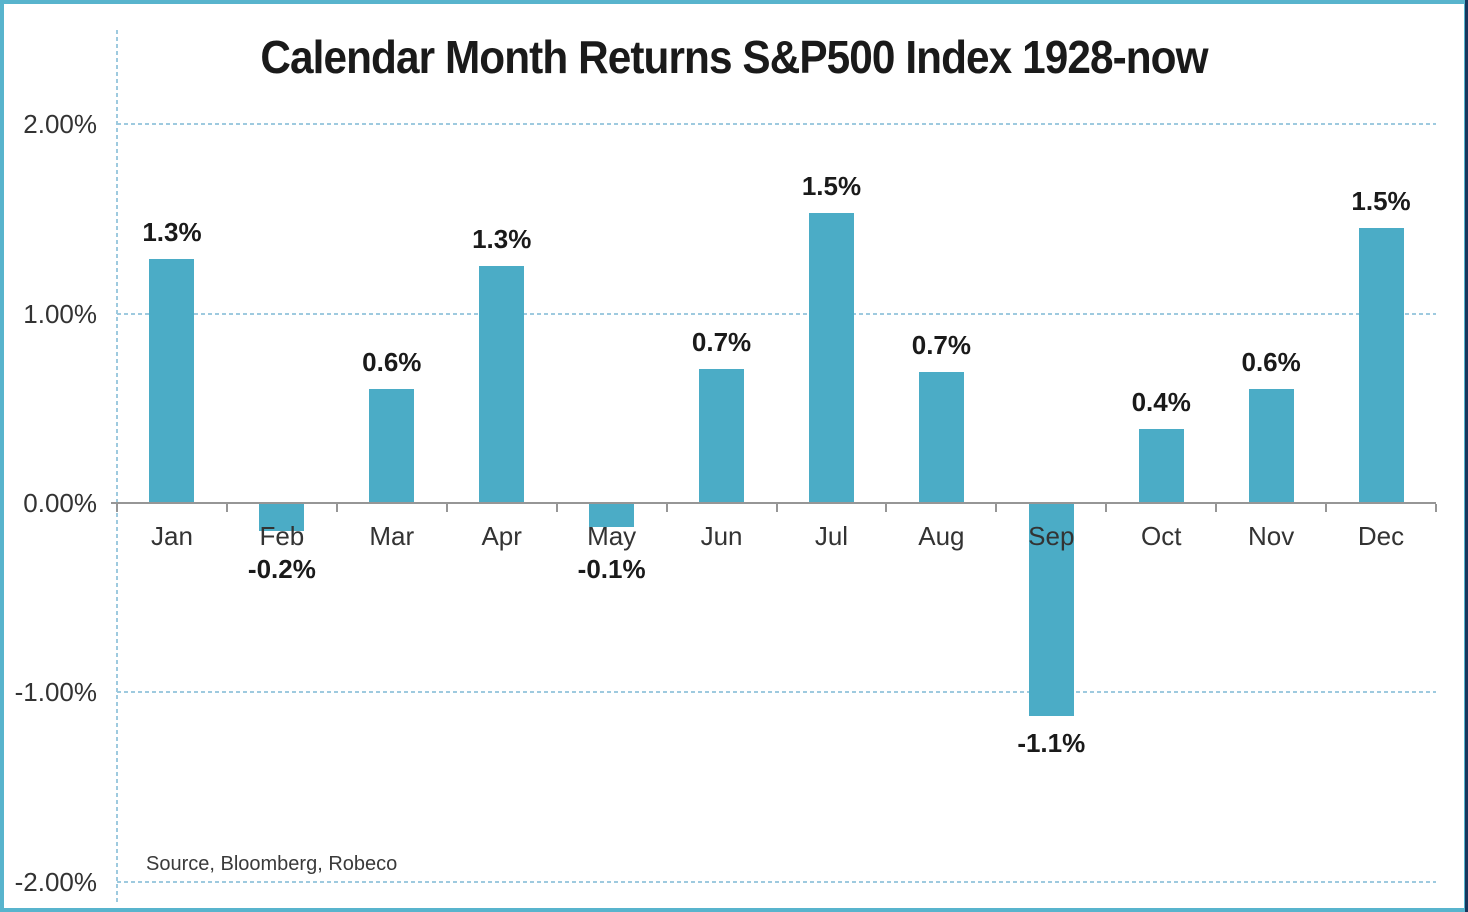  I want to click on y-axis-tick-label: -1.00%, so click(55, 692).